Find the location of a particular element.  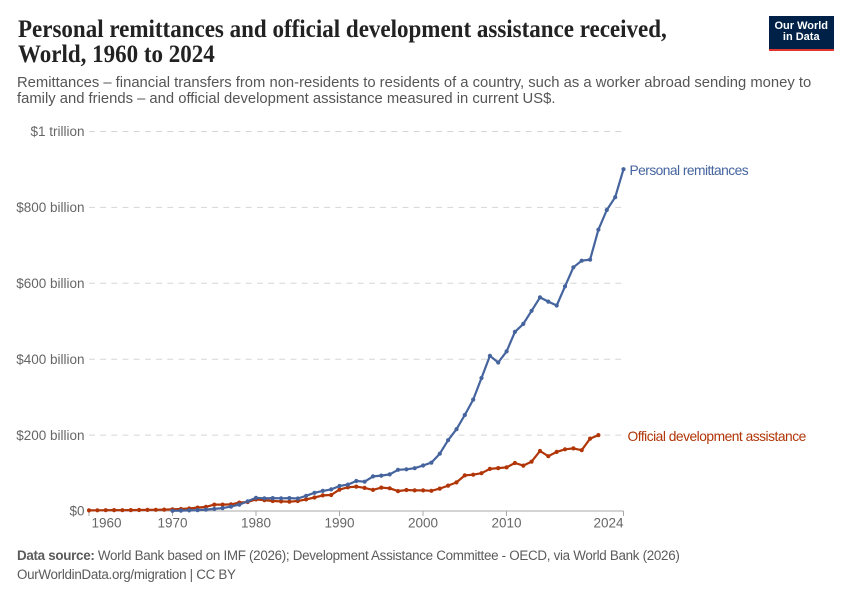

svg-text: $200 billion is located at coordinates (50, 435).